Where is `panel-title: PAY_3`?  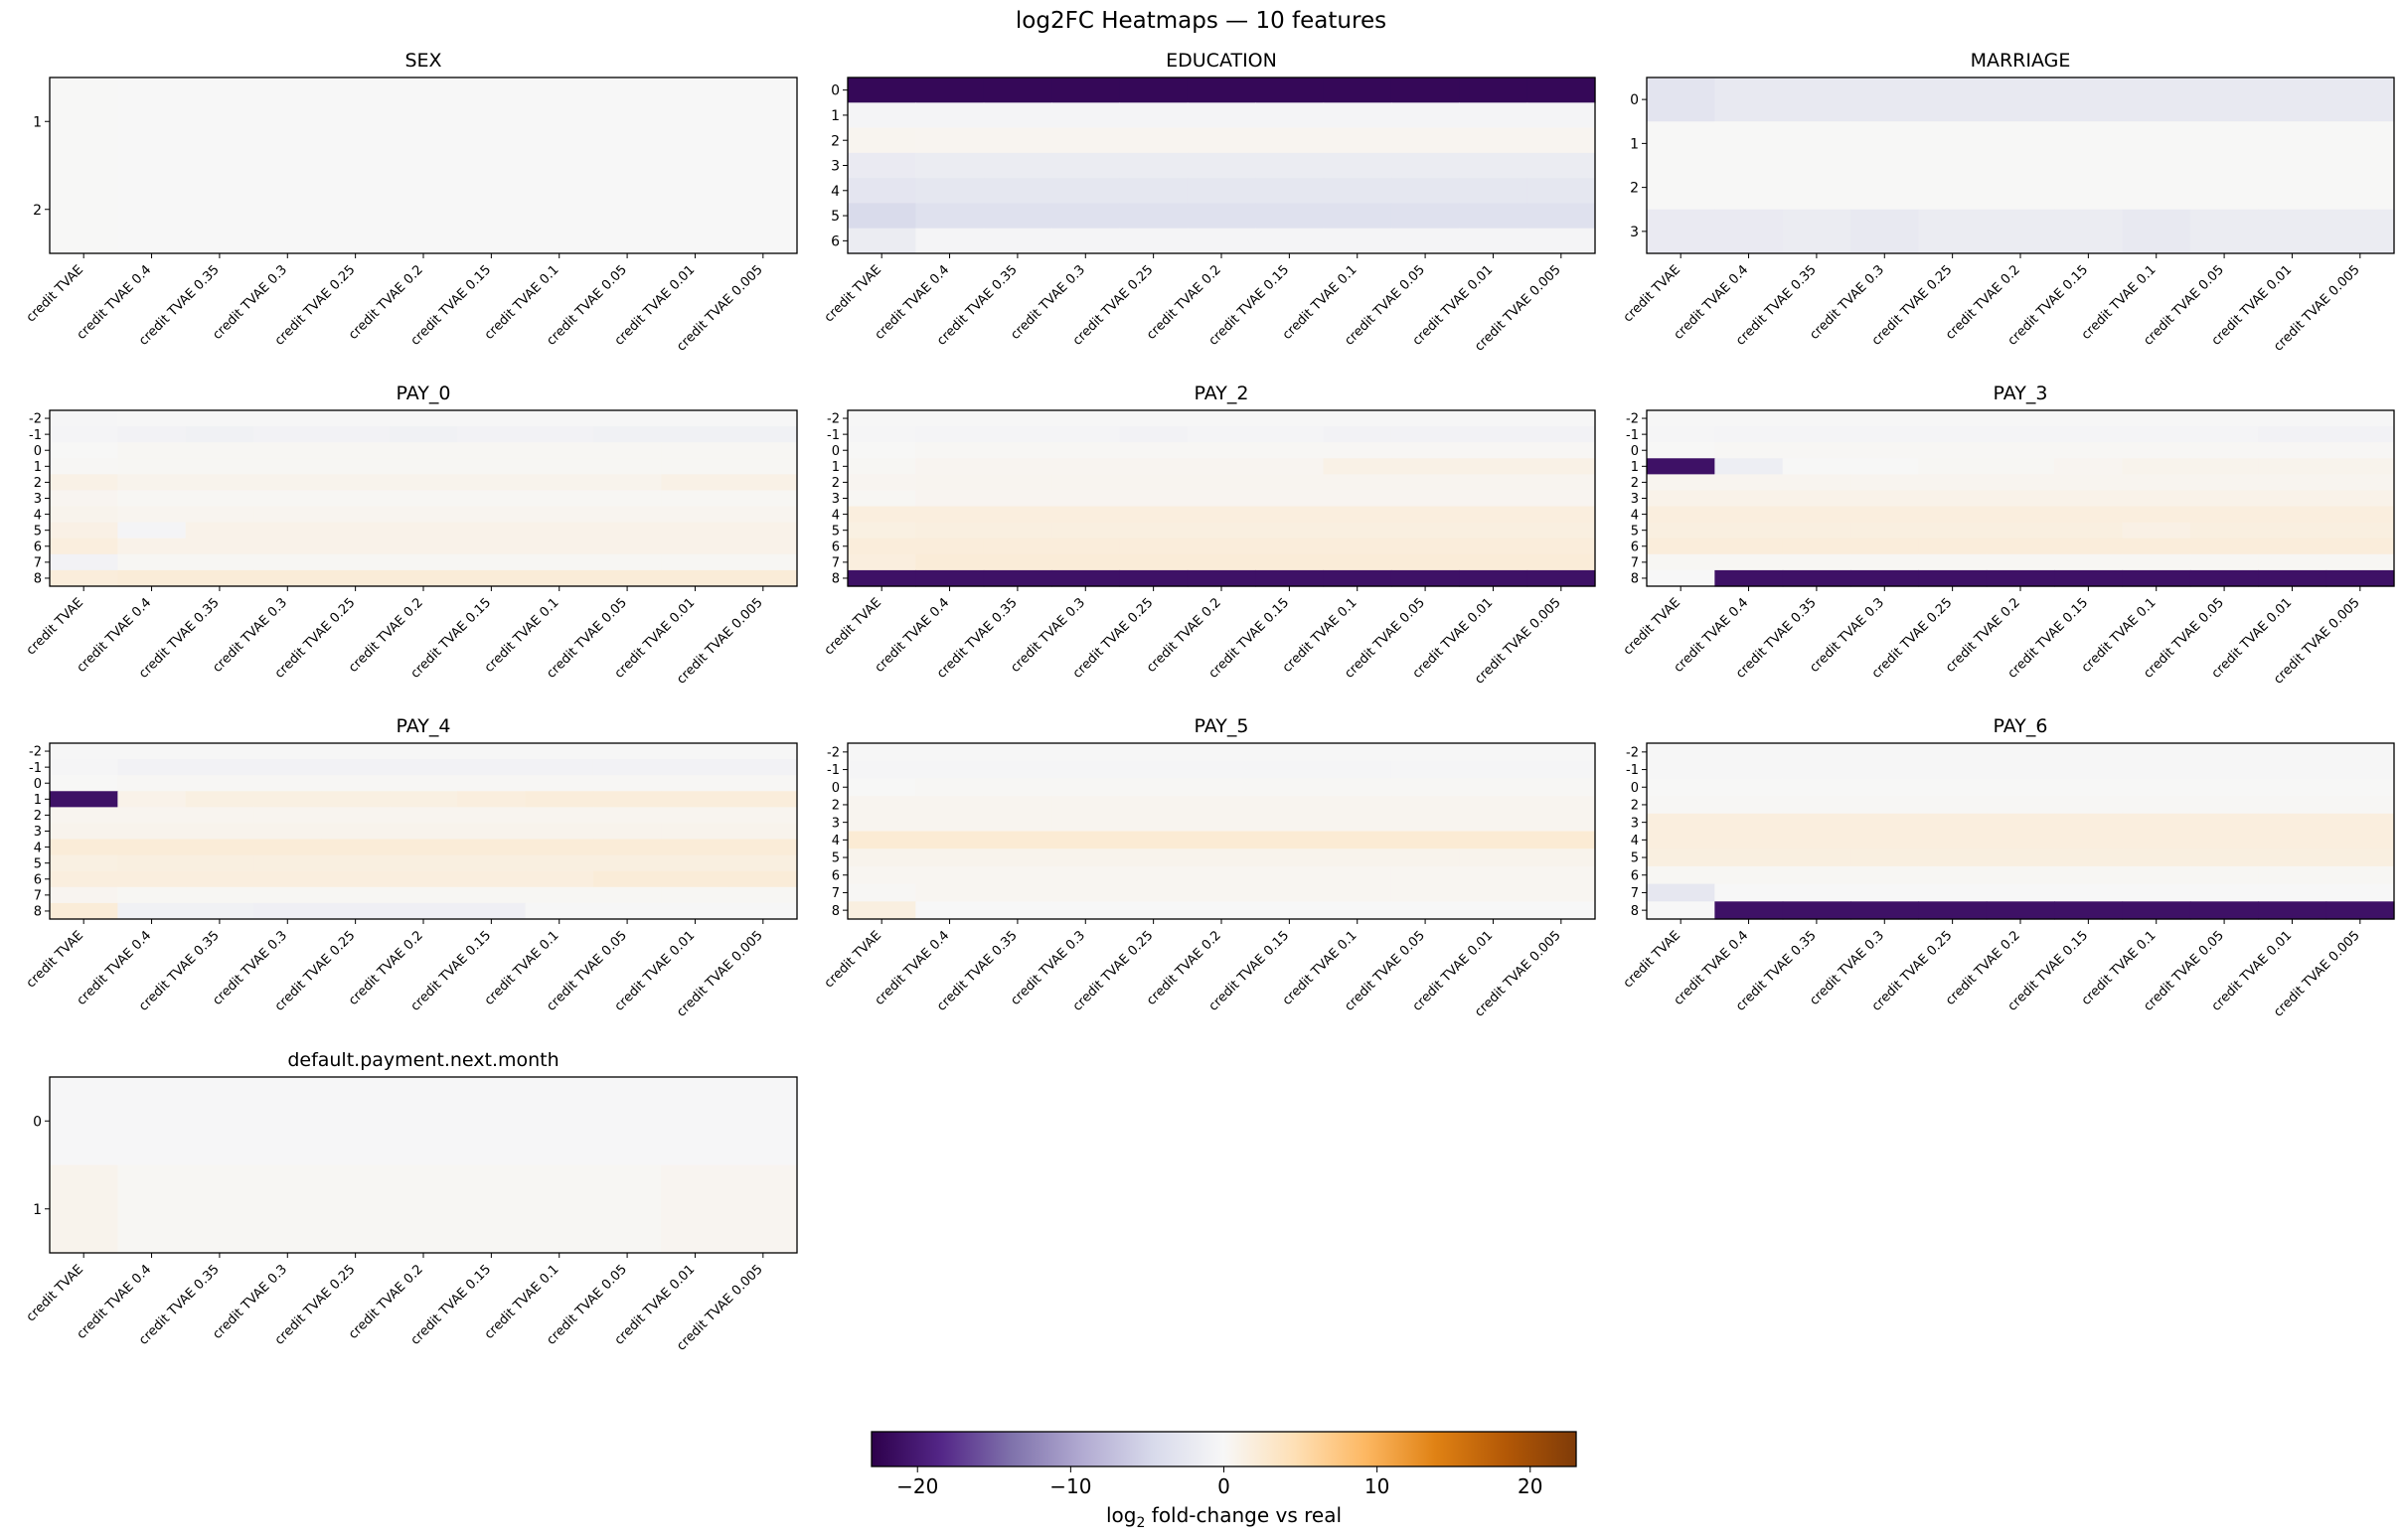
panel-title: PAY_3 is located at coordinates (2021, 394).